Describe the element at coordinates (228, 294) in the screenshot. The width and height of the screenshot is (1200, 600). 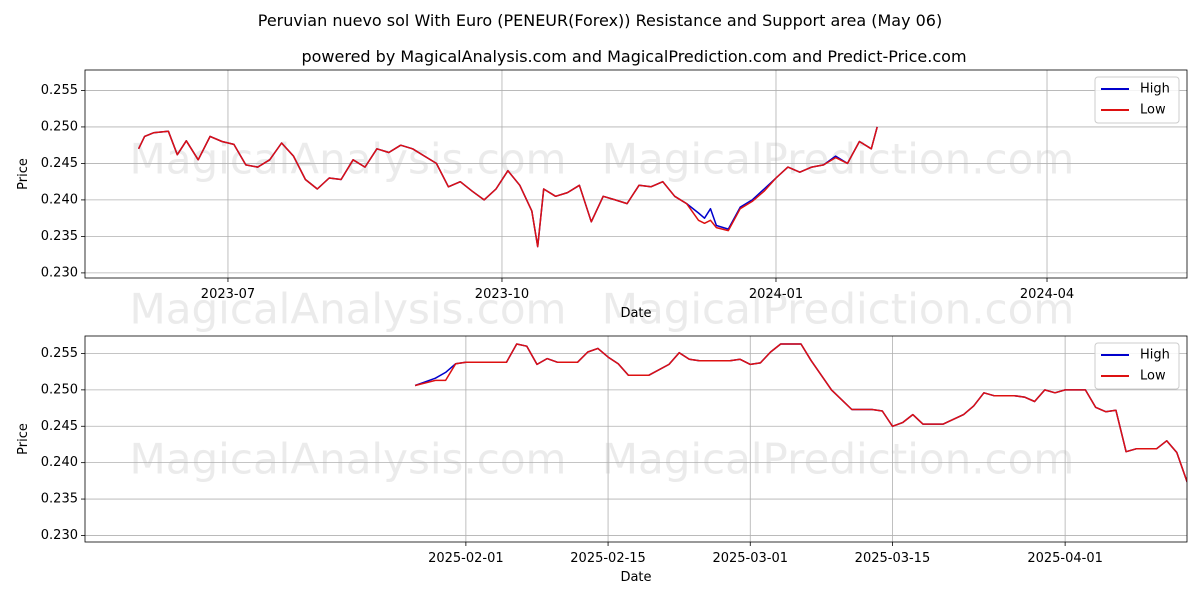
I see `x-tick-label: 2023-07` at that location.